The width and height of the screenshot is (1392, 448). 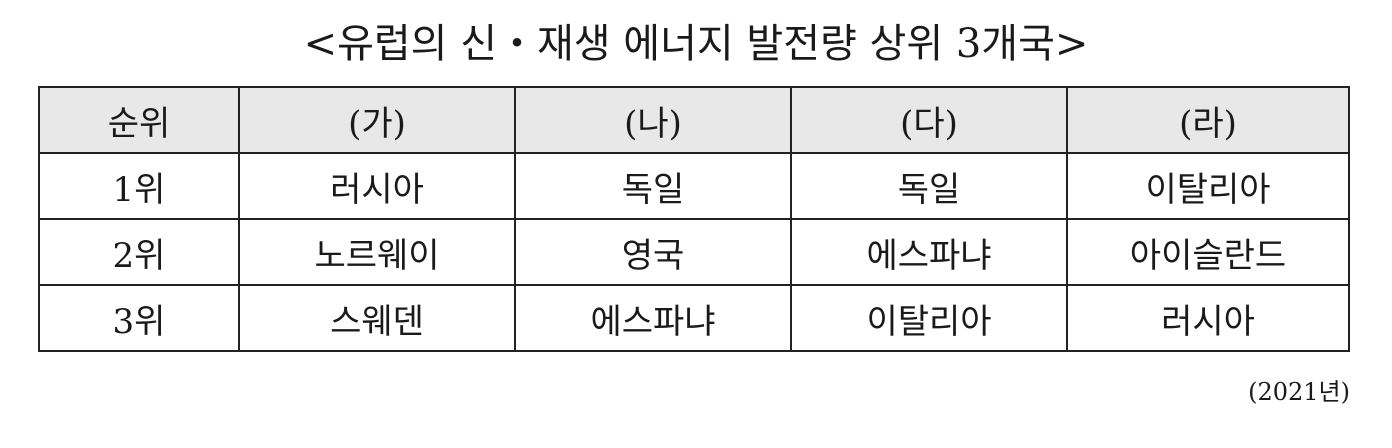 What do you see at coordinates (377, 120) in the screenshot?
I see `header-country-a: (가)` at bounding box center [377, 120].